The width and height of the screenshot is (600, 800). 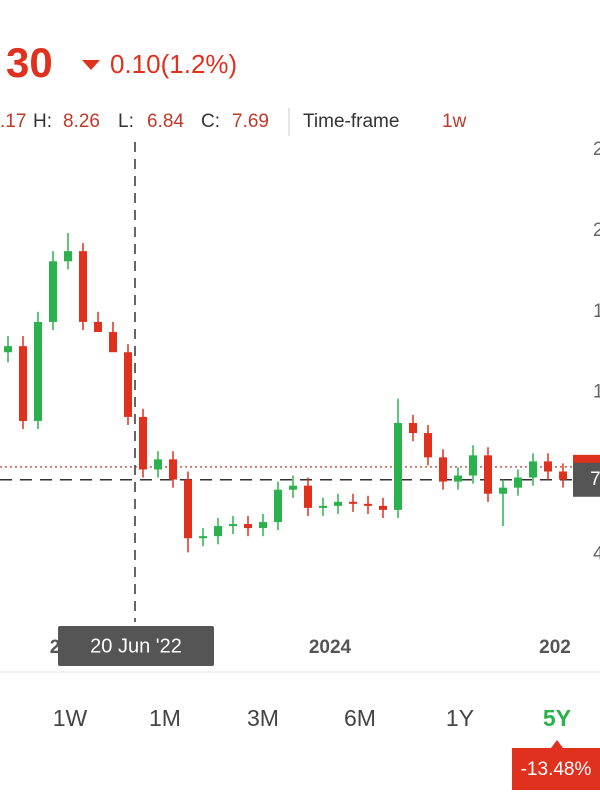 What do you see at coordinates (556, 769) in the screenshot?
I see `period-change: -13.48%` at bounding box center [556, 769].